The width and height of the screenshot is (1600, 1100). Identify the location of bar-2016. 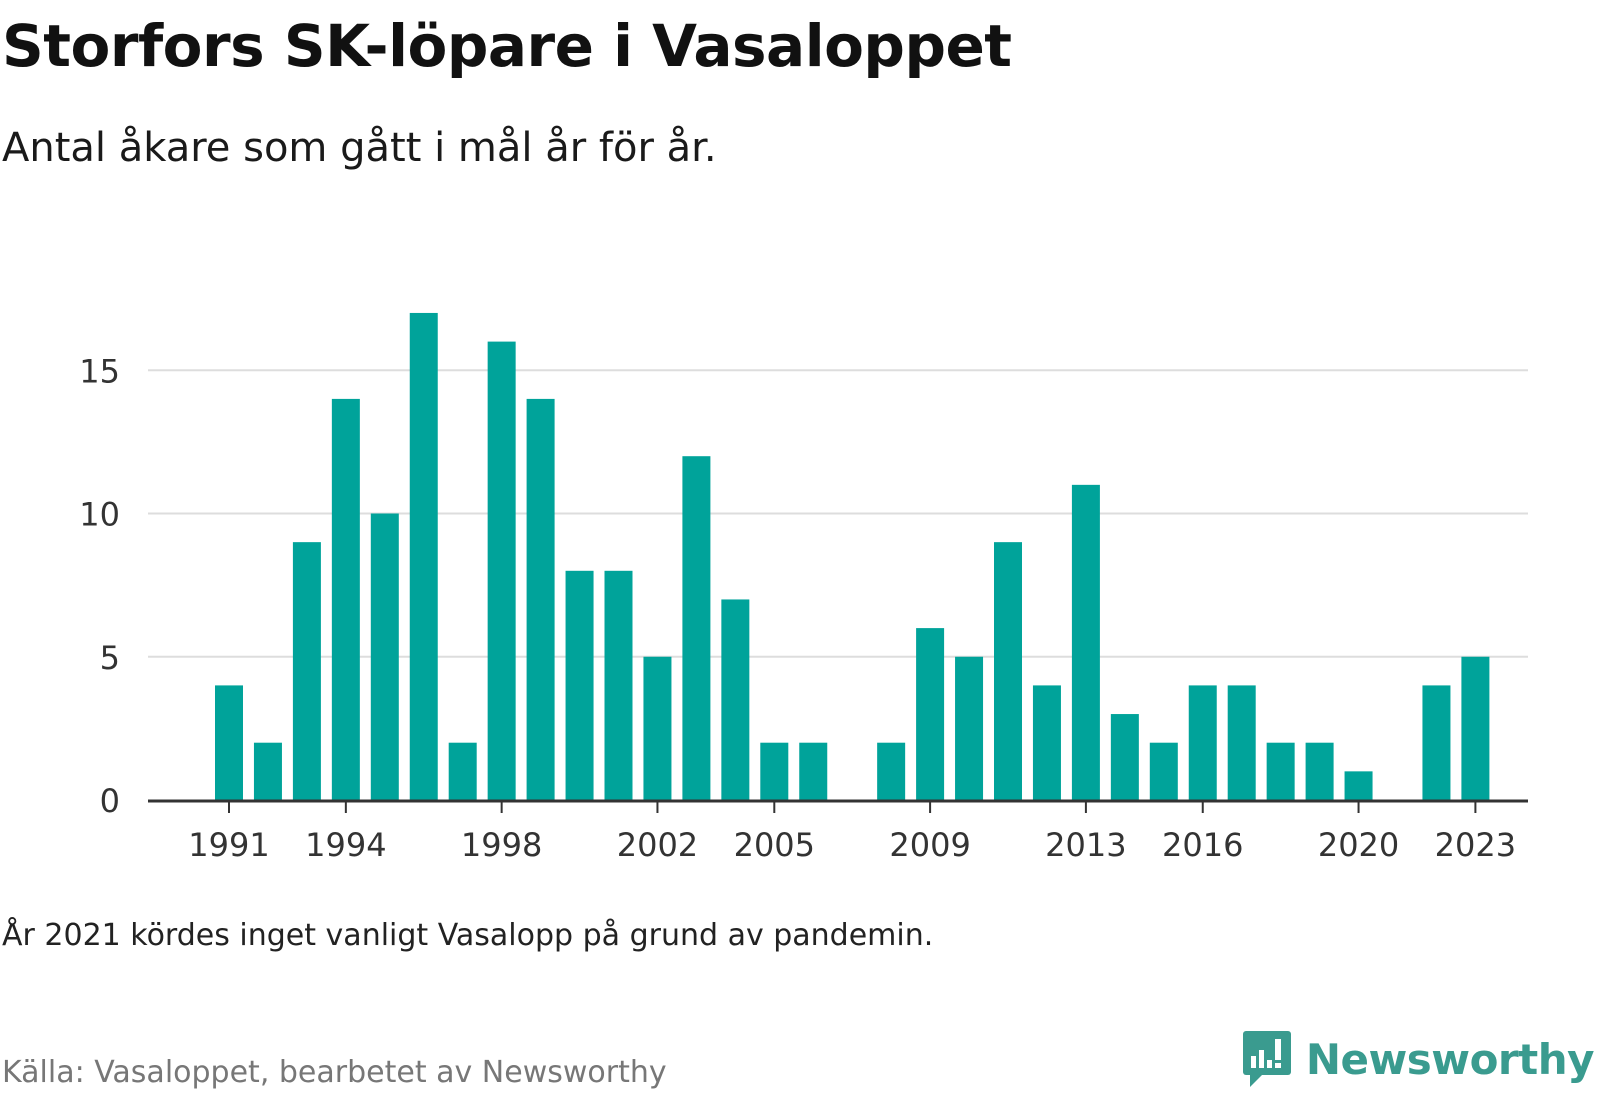
(1202, 742).